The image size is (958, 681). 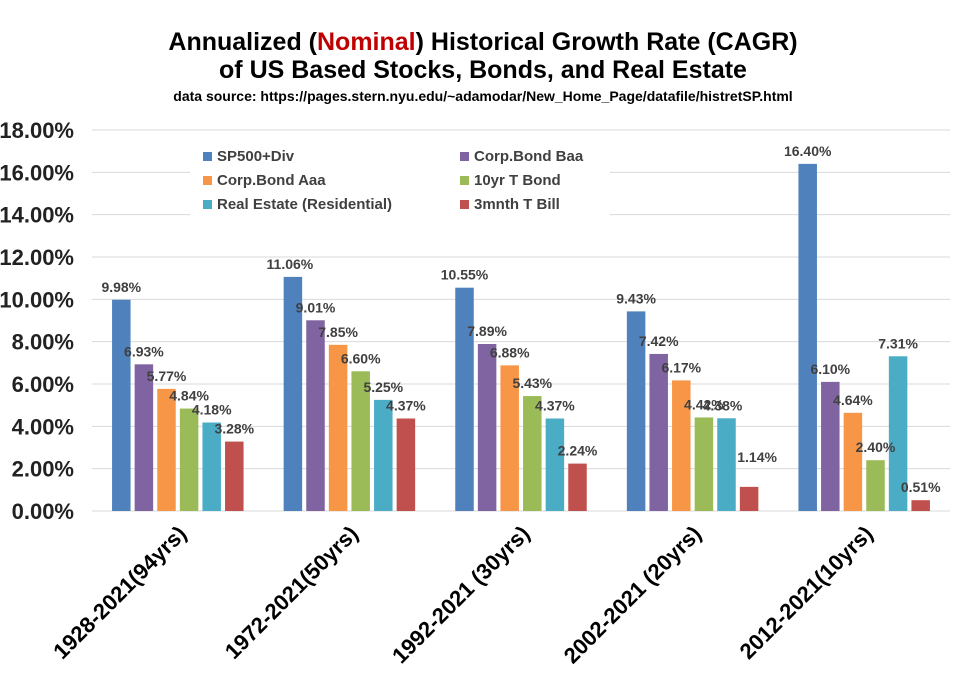 What do you see at coordinates (487, 331) in the screenshot?
I see `data-label: 7.89%` at bounding box center [487, 331].